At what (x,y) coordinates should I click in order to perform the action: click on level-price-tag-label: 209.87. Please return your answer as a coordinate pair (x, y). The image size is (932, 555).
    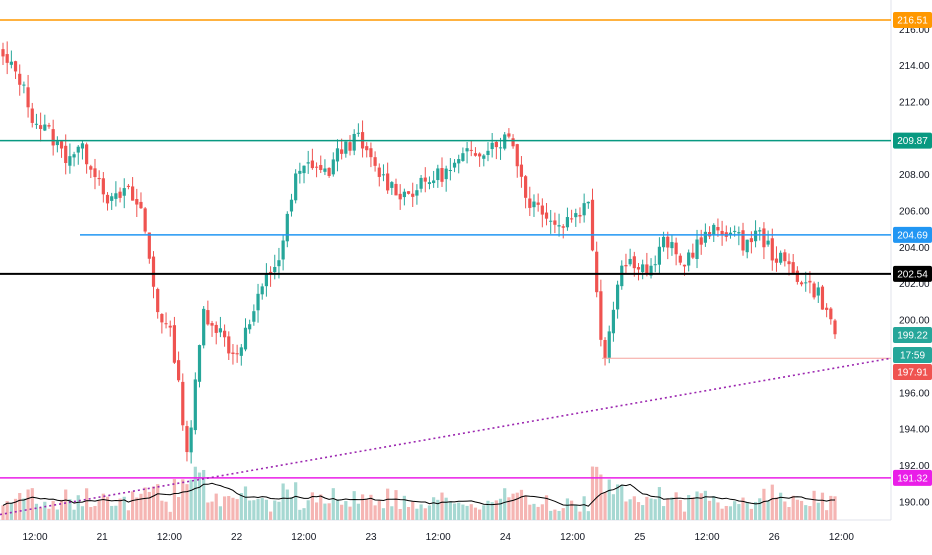
    Looking at the image, I should click on (912, 141).